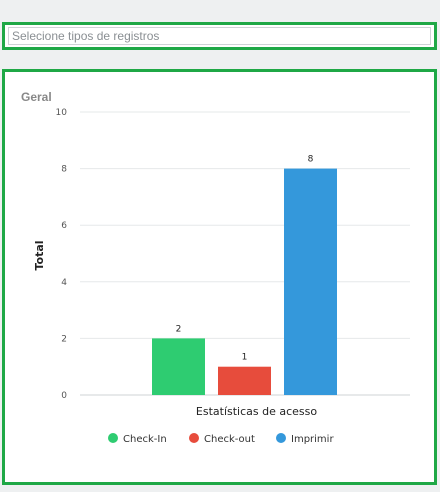 This screenshot has height=492, width=440. I want to click on y-tick-label: 2, so click(64, 339).